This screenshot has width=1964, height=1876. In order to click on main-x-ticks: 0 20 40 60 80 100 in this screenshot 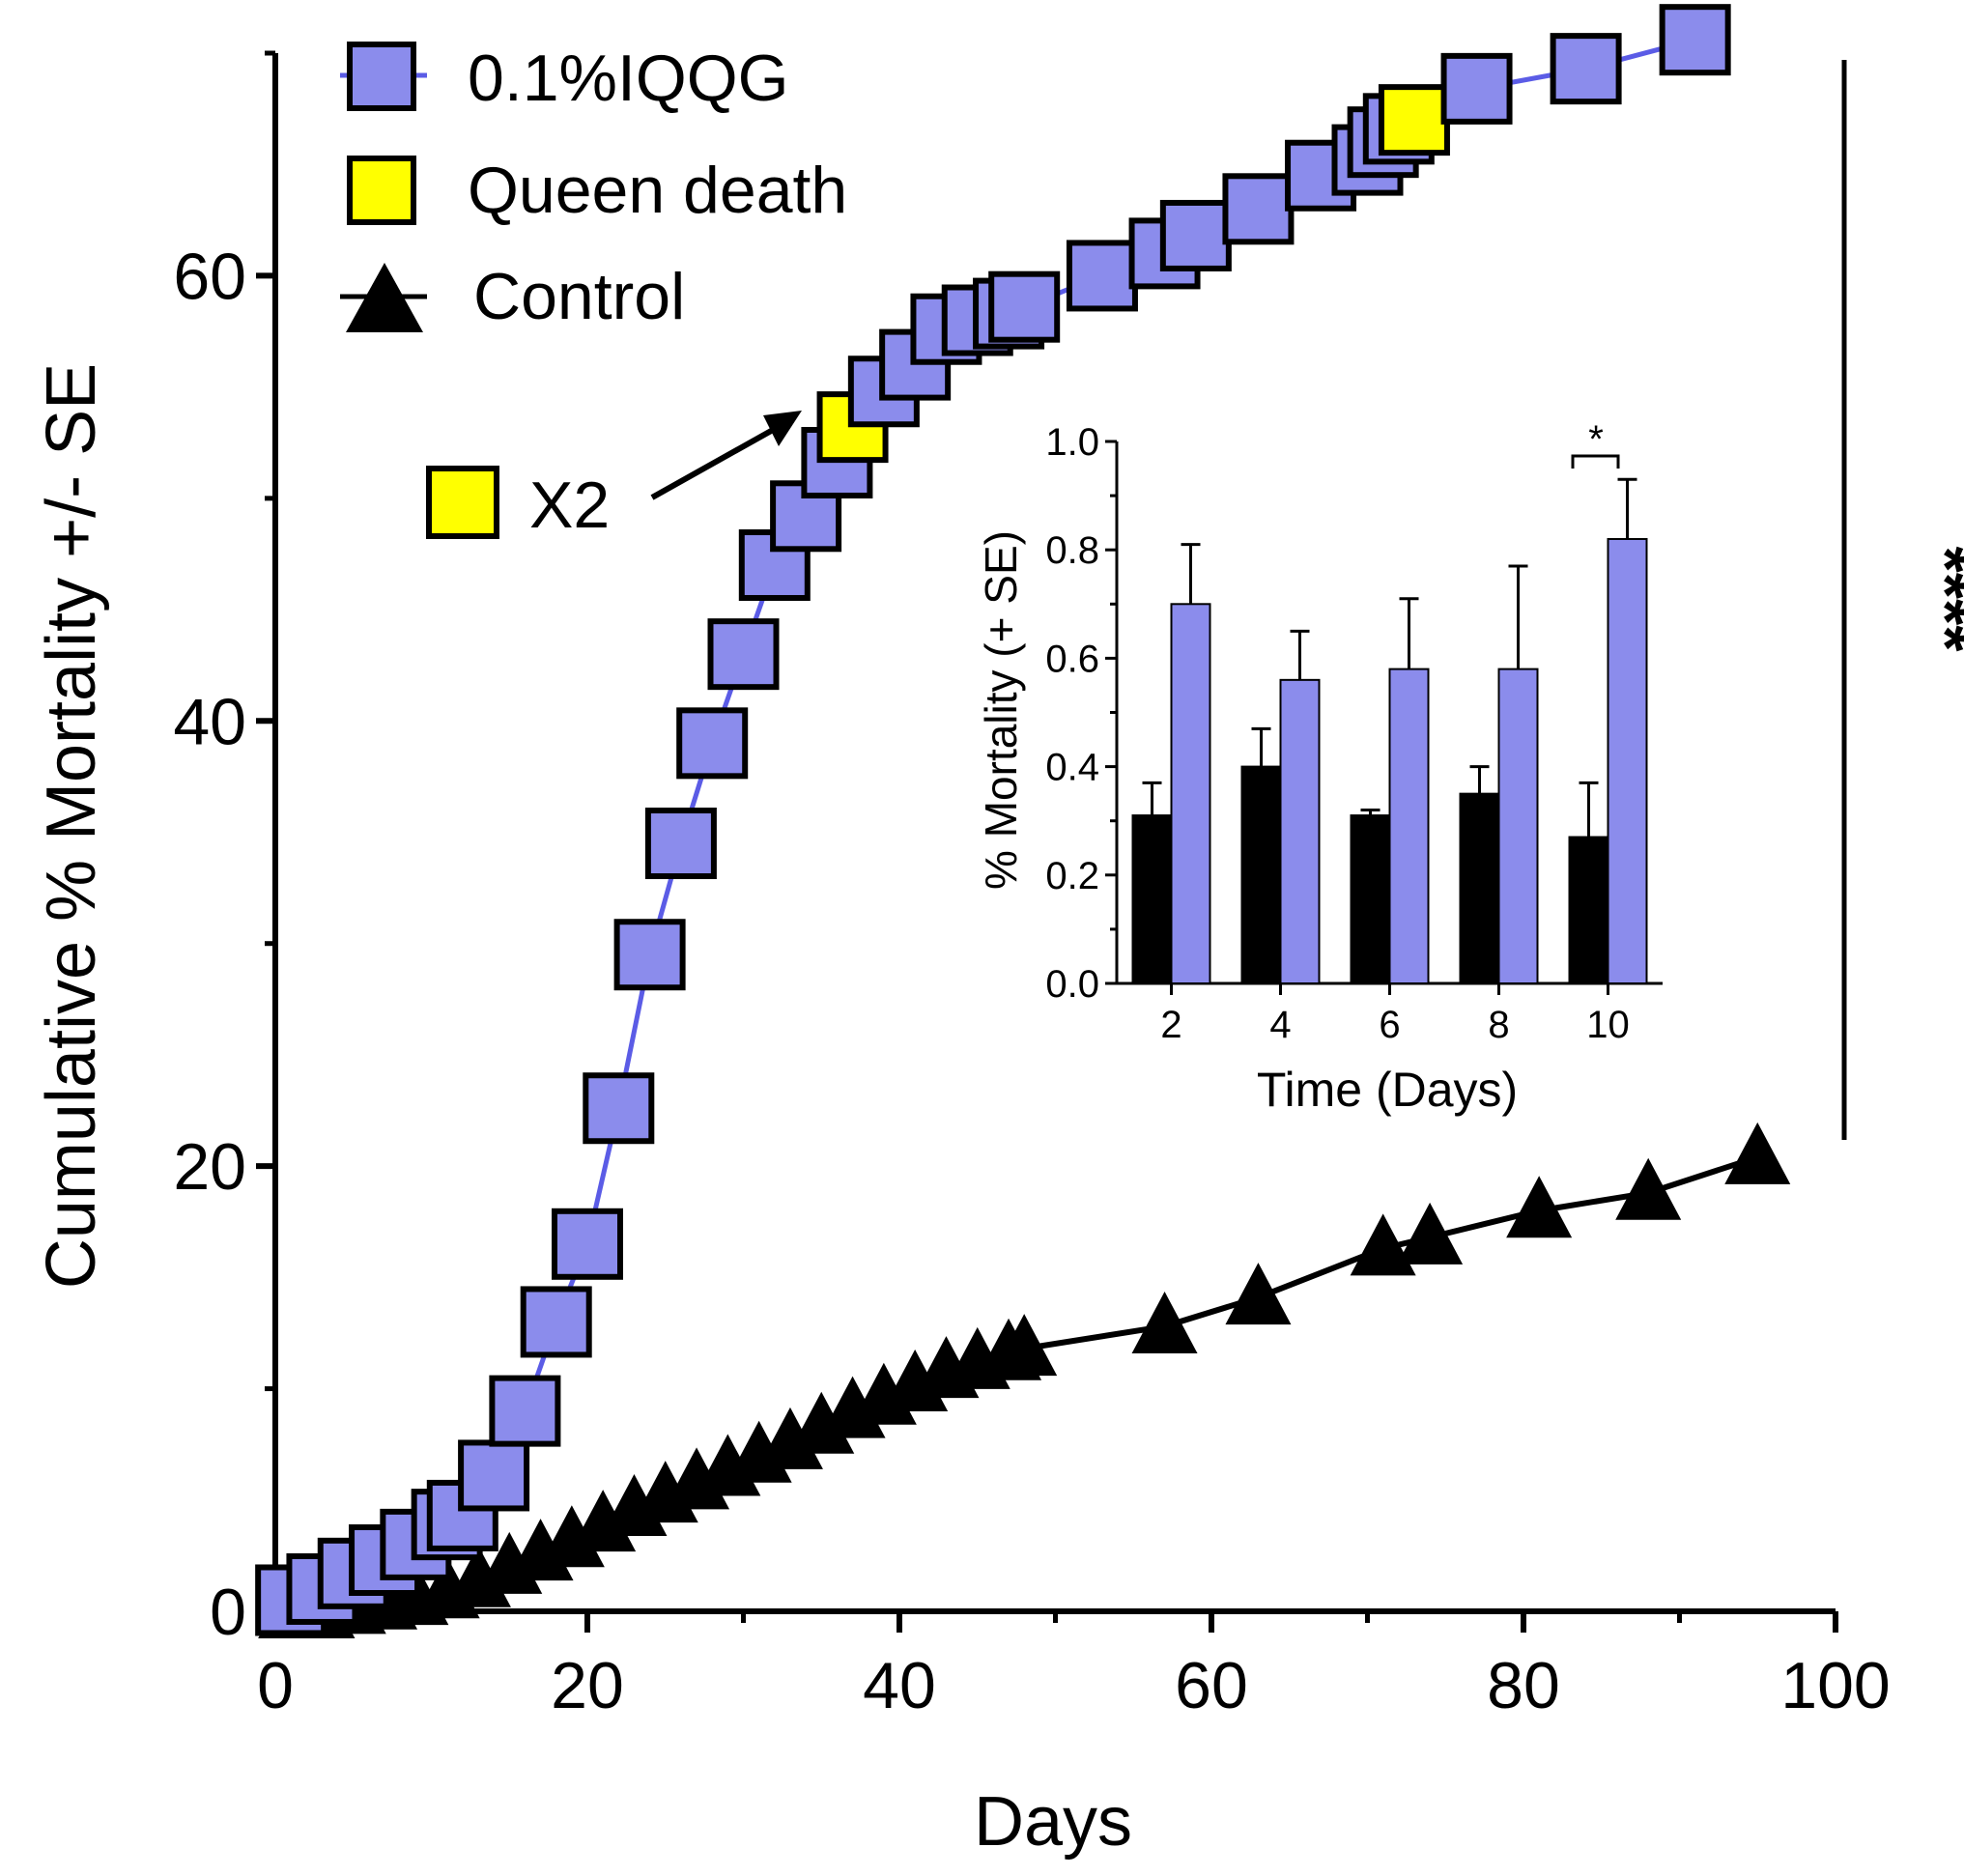, I will do `click(1074, 1667)`.